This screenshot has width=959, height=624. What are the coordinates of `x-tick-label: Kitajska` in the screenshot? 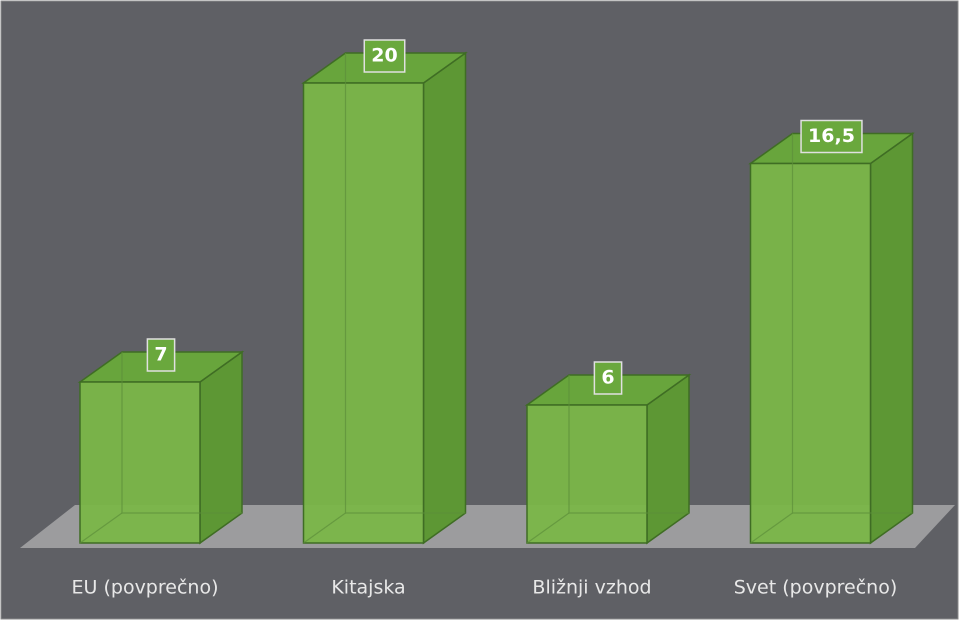 It's located at (368, 588).